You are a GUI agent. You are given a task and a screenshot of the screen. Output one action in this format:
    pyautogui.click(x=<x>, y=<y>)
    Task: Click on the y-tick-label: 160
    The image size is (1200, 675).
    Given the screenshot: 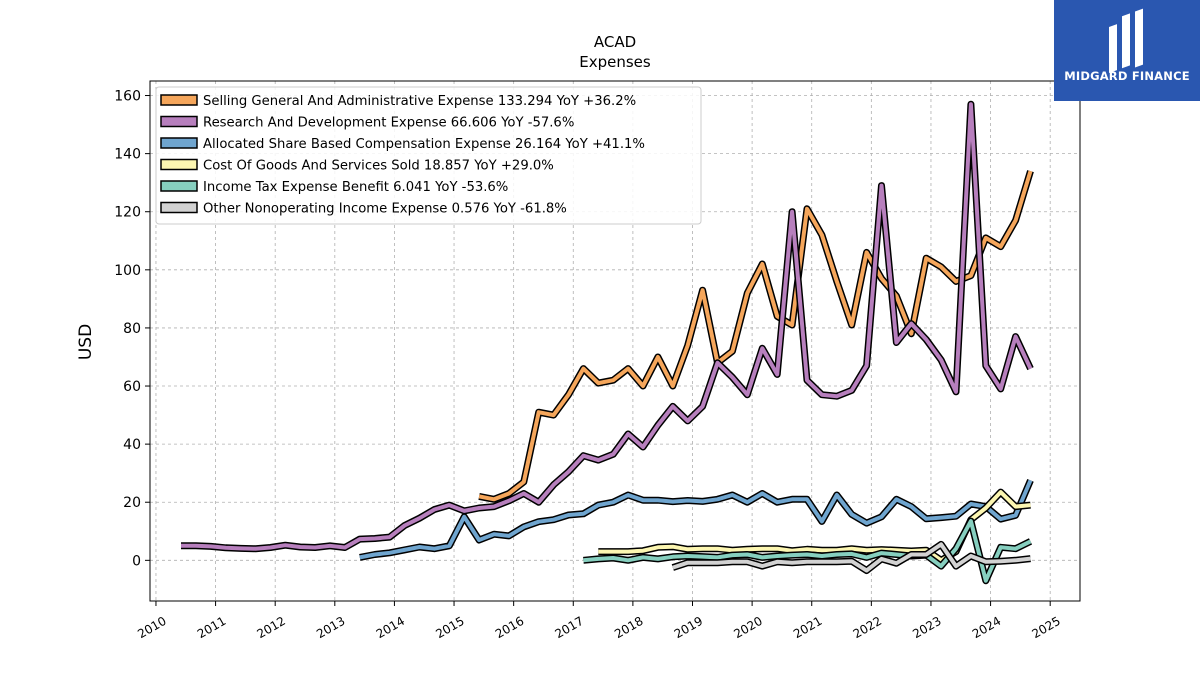 What is the action you would take?
    pyautogui.click(x=127, y=97)
    